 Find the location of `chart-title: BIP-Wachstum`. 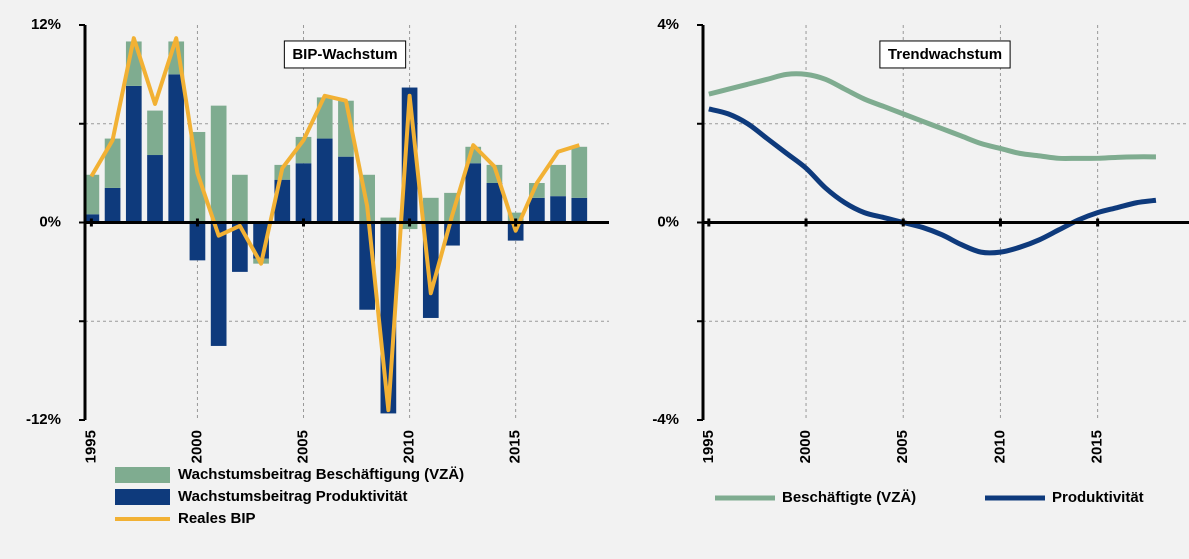

chart-title: BIP-Wachstum is located at coordinates (344, 54).